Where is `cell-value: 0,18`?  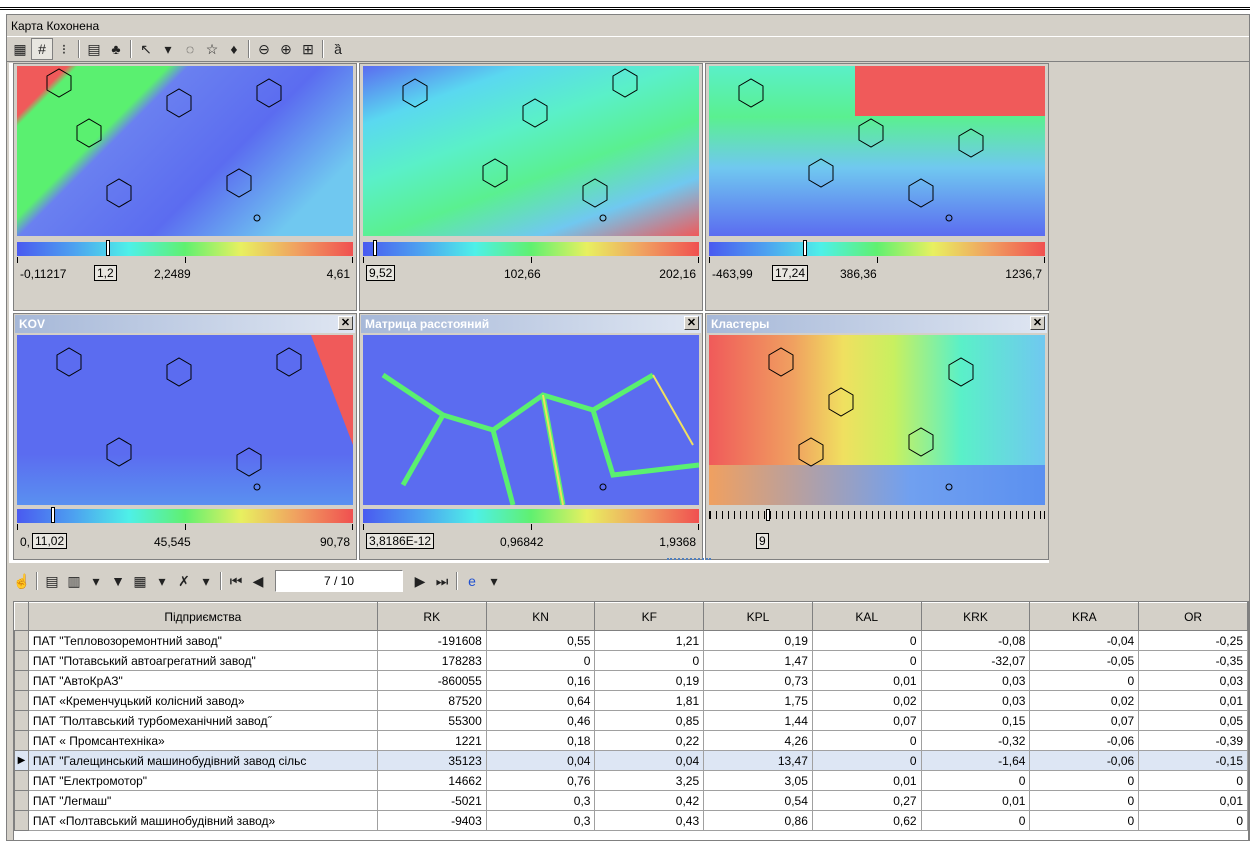
cell-value: 0,18 is located at coordinates (540, 740).